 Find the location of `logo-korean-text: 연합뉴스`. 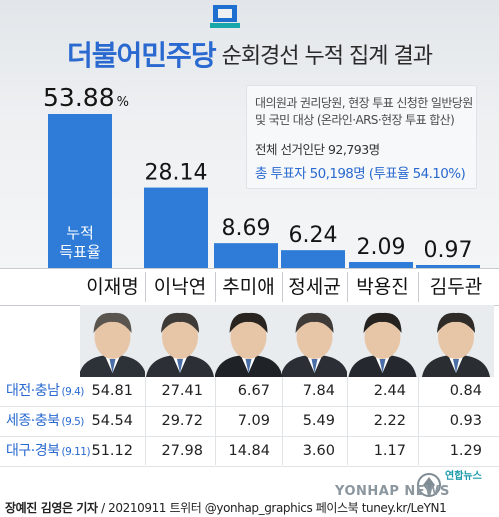

logo-korean-text: 연합뉴스 is located at coordinates (463, 475).